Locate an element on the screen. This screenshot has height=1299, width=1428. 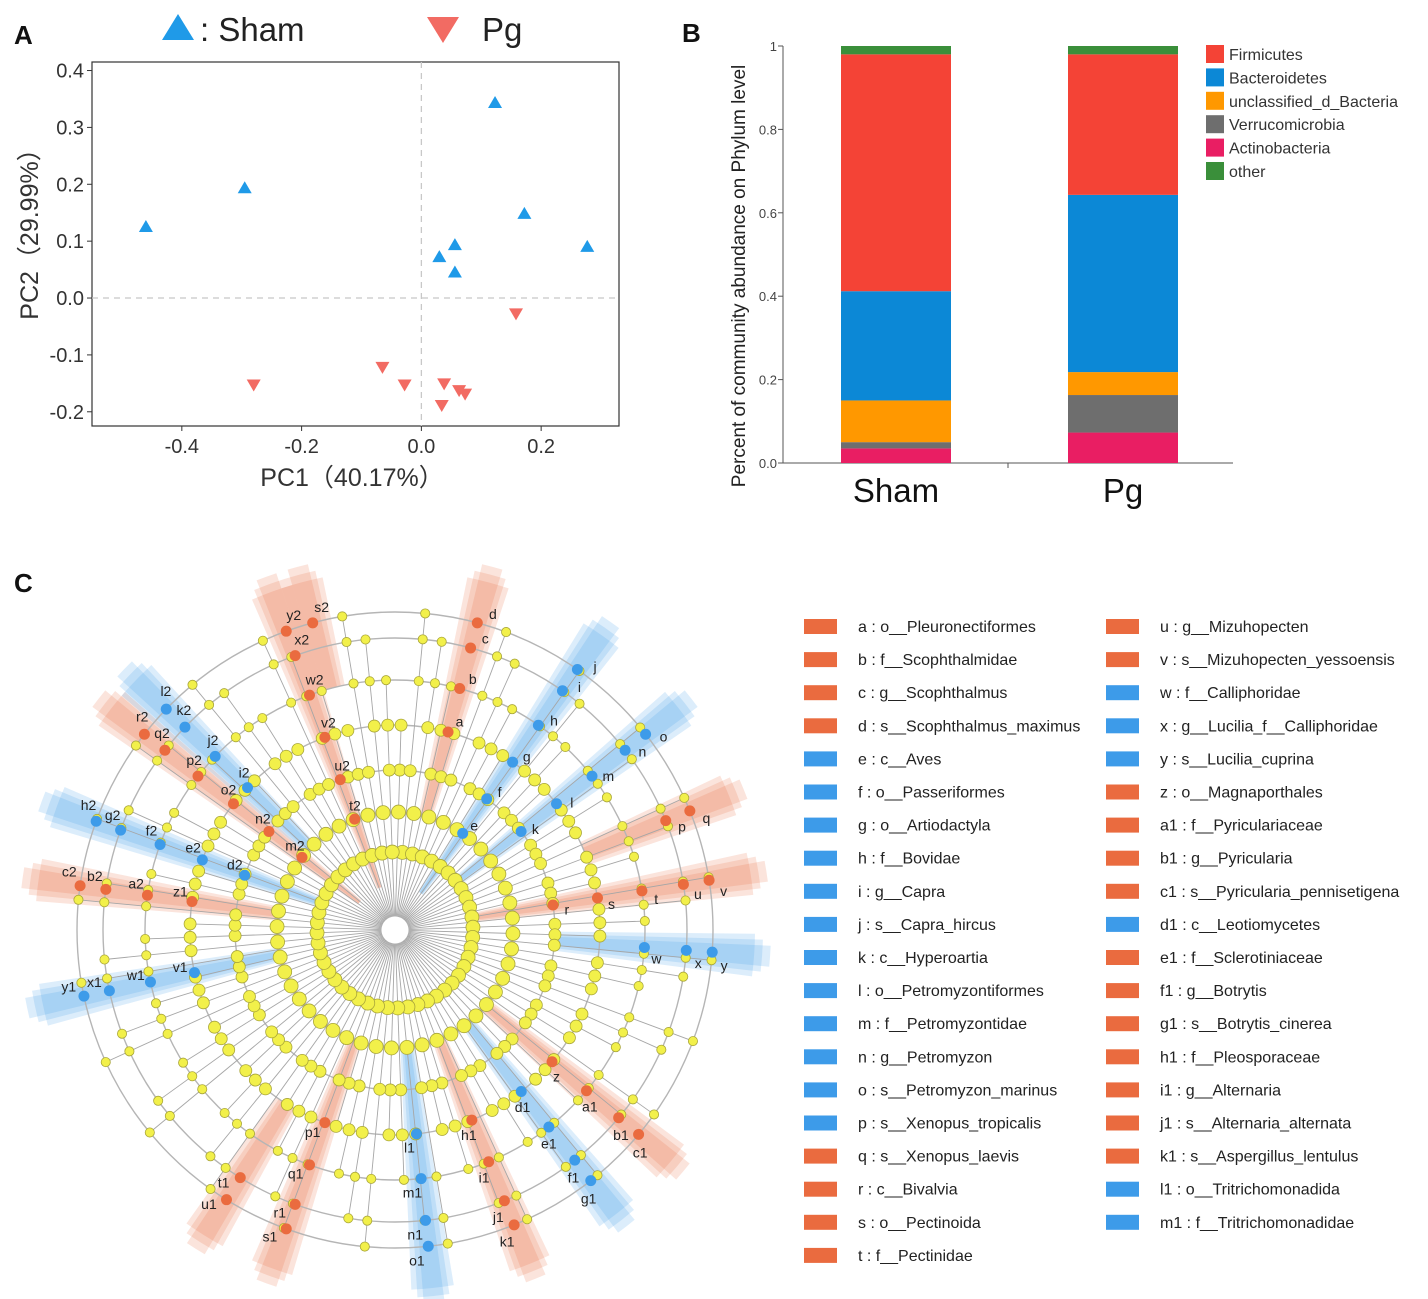
legend-key: c1 : s__Pyricularia_pennisetigena is located at coordinates (1279, 892).